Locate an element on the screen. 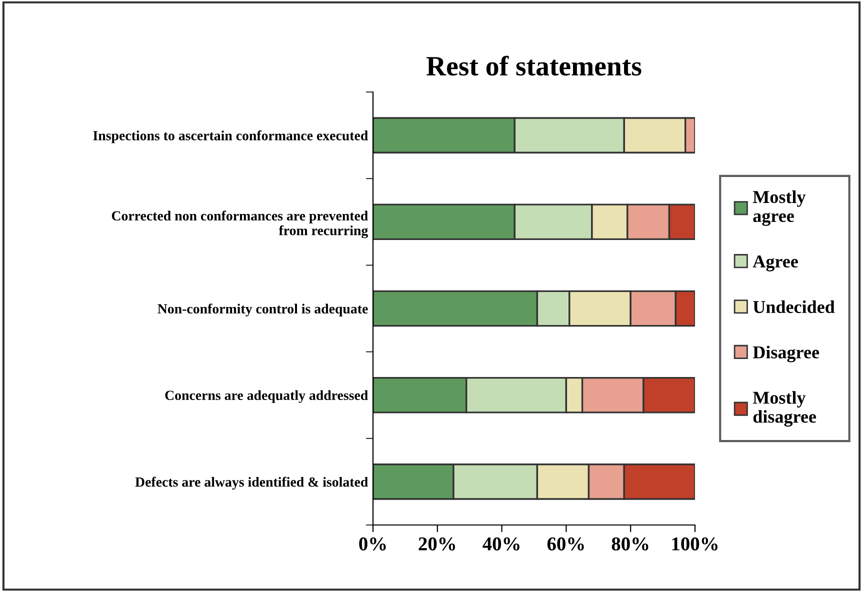 The image size is (863, 592). x-tick-label: 100% is located at coordinates (695, 544).